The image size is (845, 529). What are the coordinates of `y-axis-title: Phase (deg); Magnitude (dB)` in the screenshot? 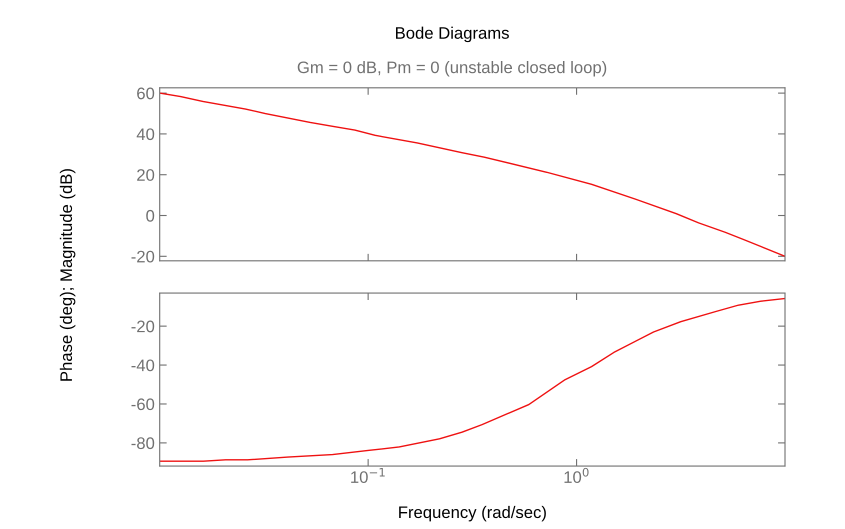 It's located at (68, 275).